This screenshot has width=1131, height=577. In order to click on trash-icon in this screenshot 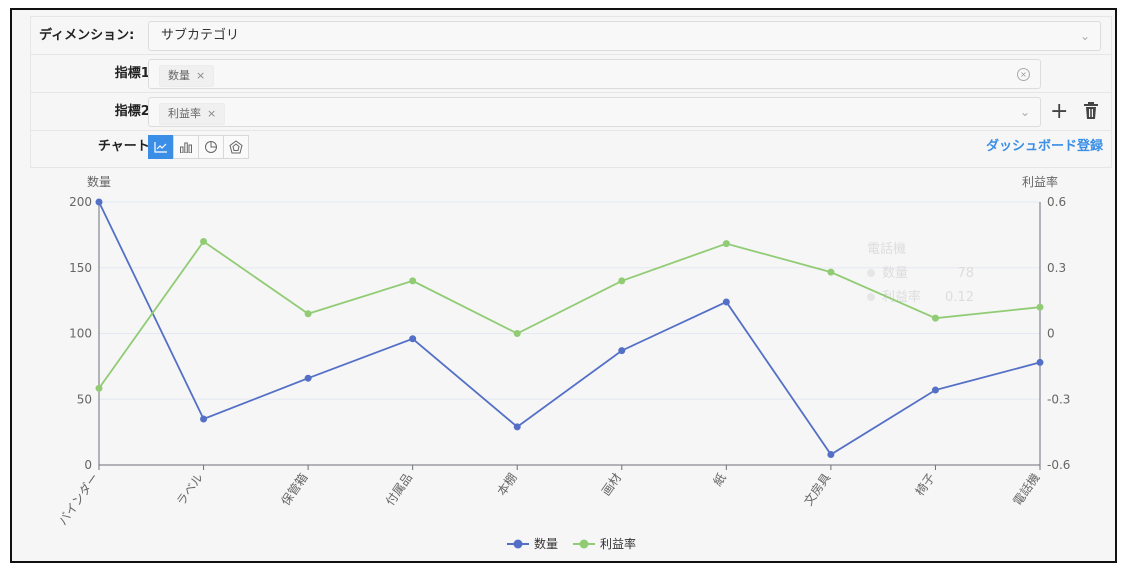, I will do `click(1091, 111)`.